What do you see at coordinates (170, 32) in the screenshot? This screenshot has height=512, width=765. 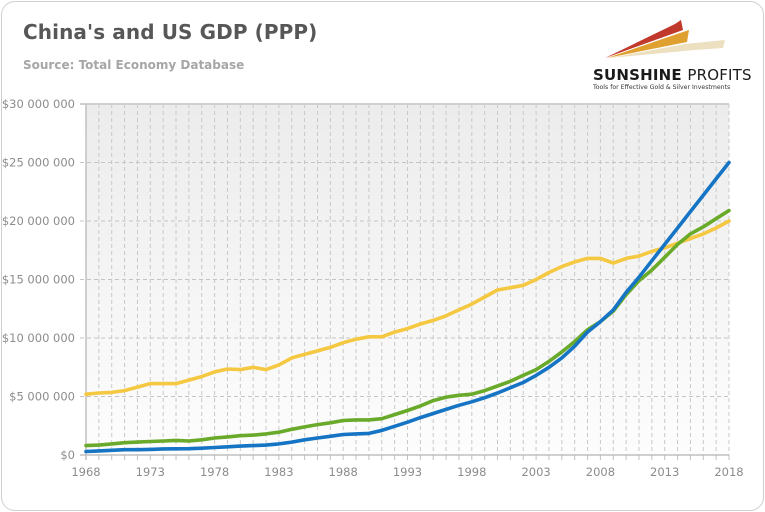 I see `chart-title: China's and US GDP (PPP)` at bounding box center [170, 32].